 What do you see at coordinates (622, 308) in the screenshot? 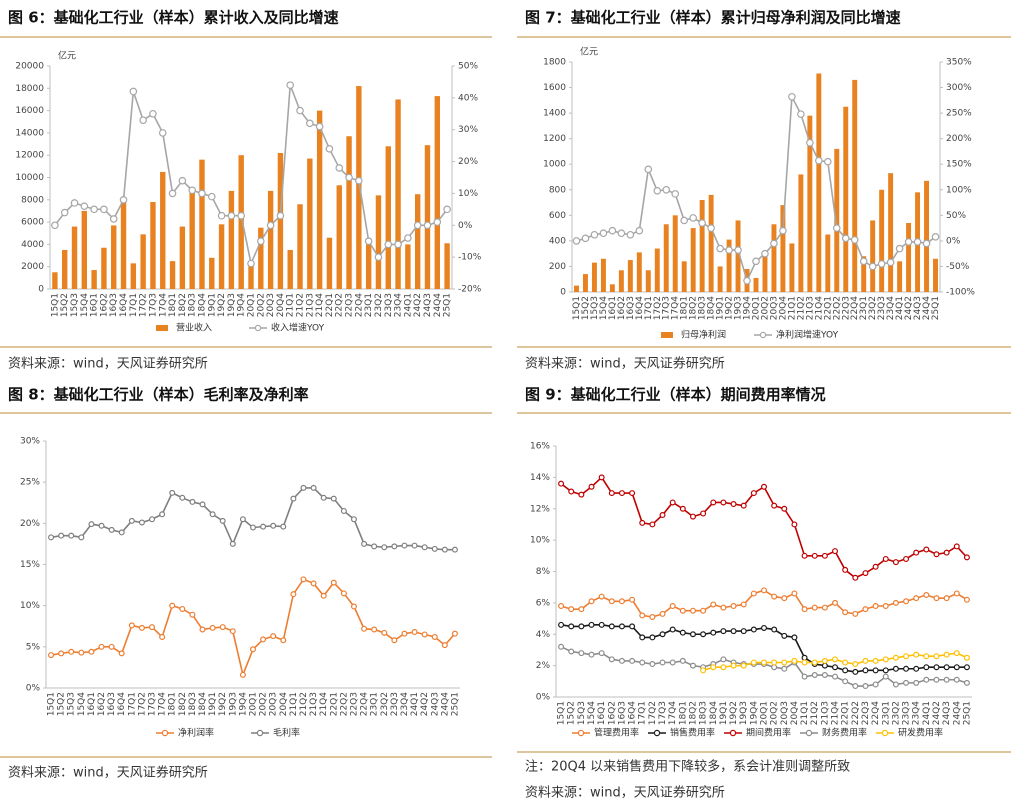
I see `x-tick-label: 16Q2` at bounding box center [622, 308].